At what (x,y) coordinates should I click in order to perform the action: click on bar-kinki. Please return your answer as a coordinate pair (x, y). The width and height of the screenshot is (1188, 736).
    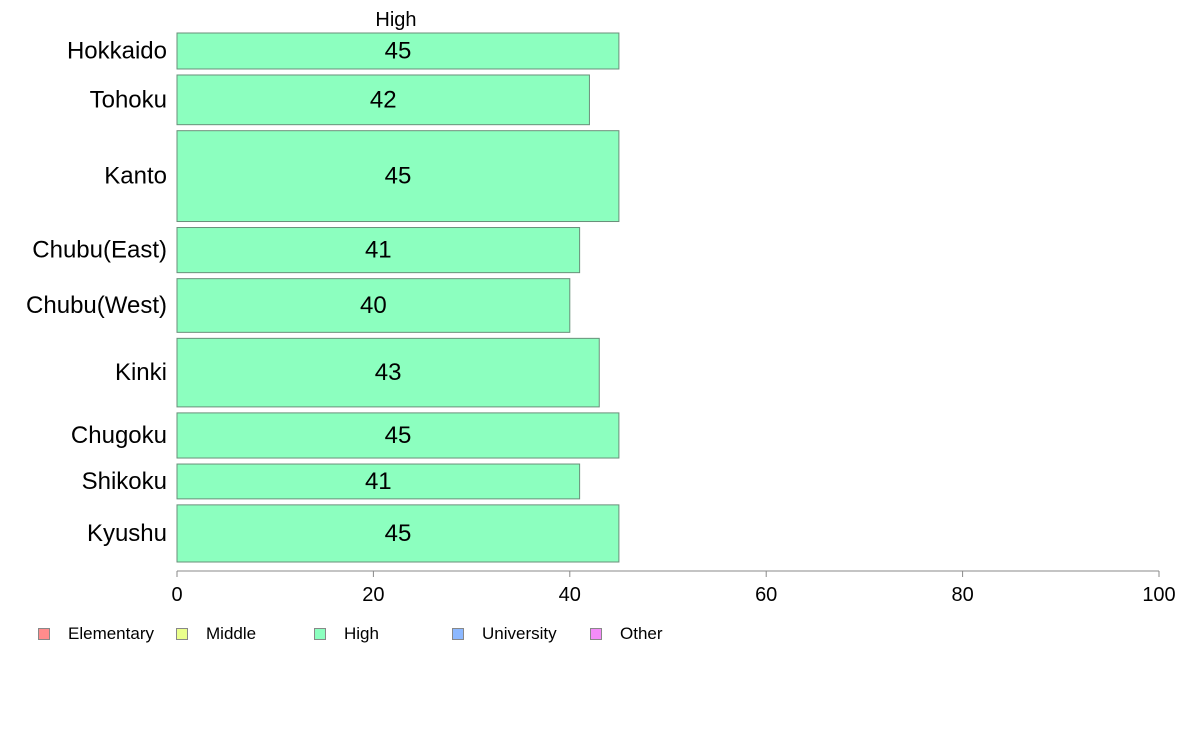
    Looking at the image, I should click on (388, 372).